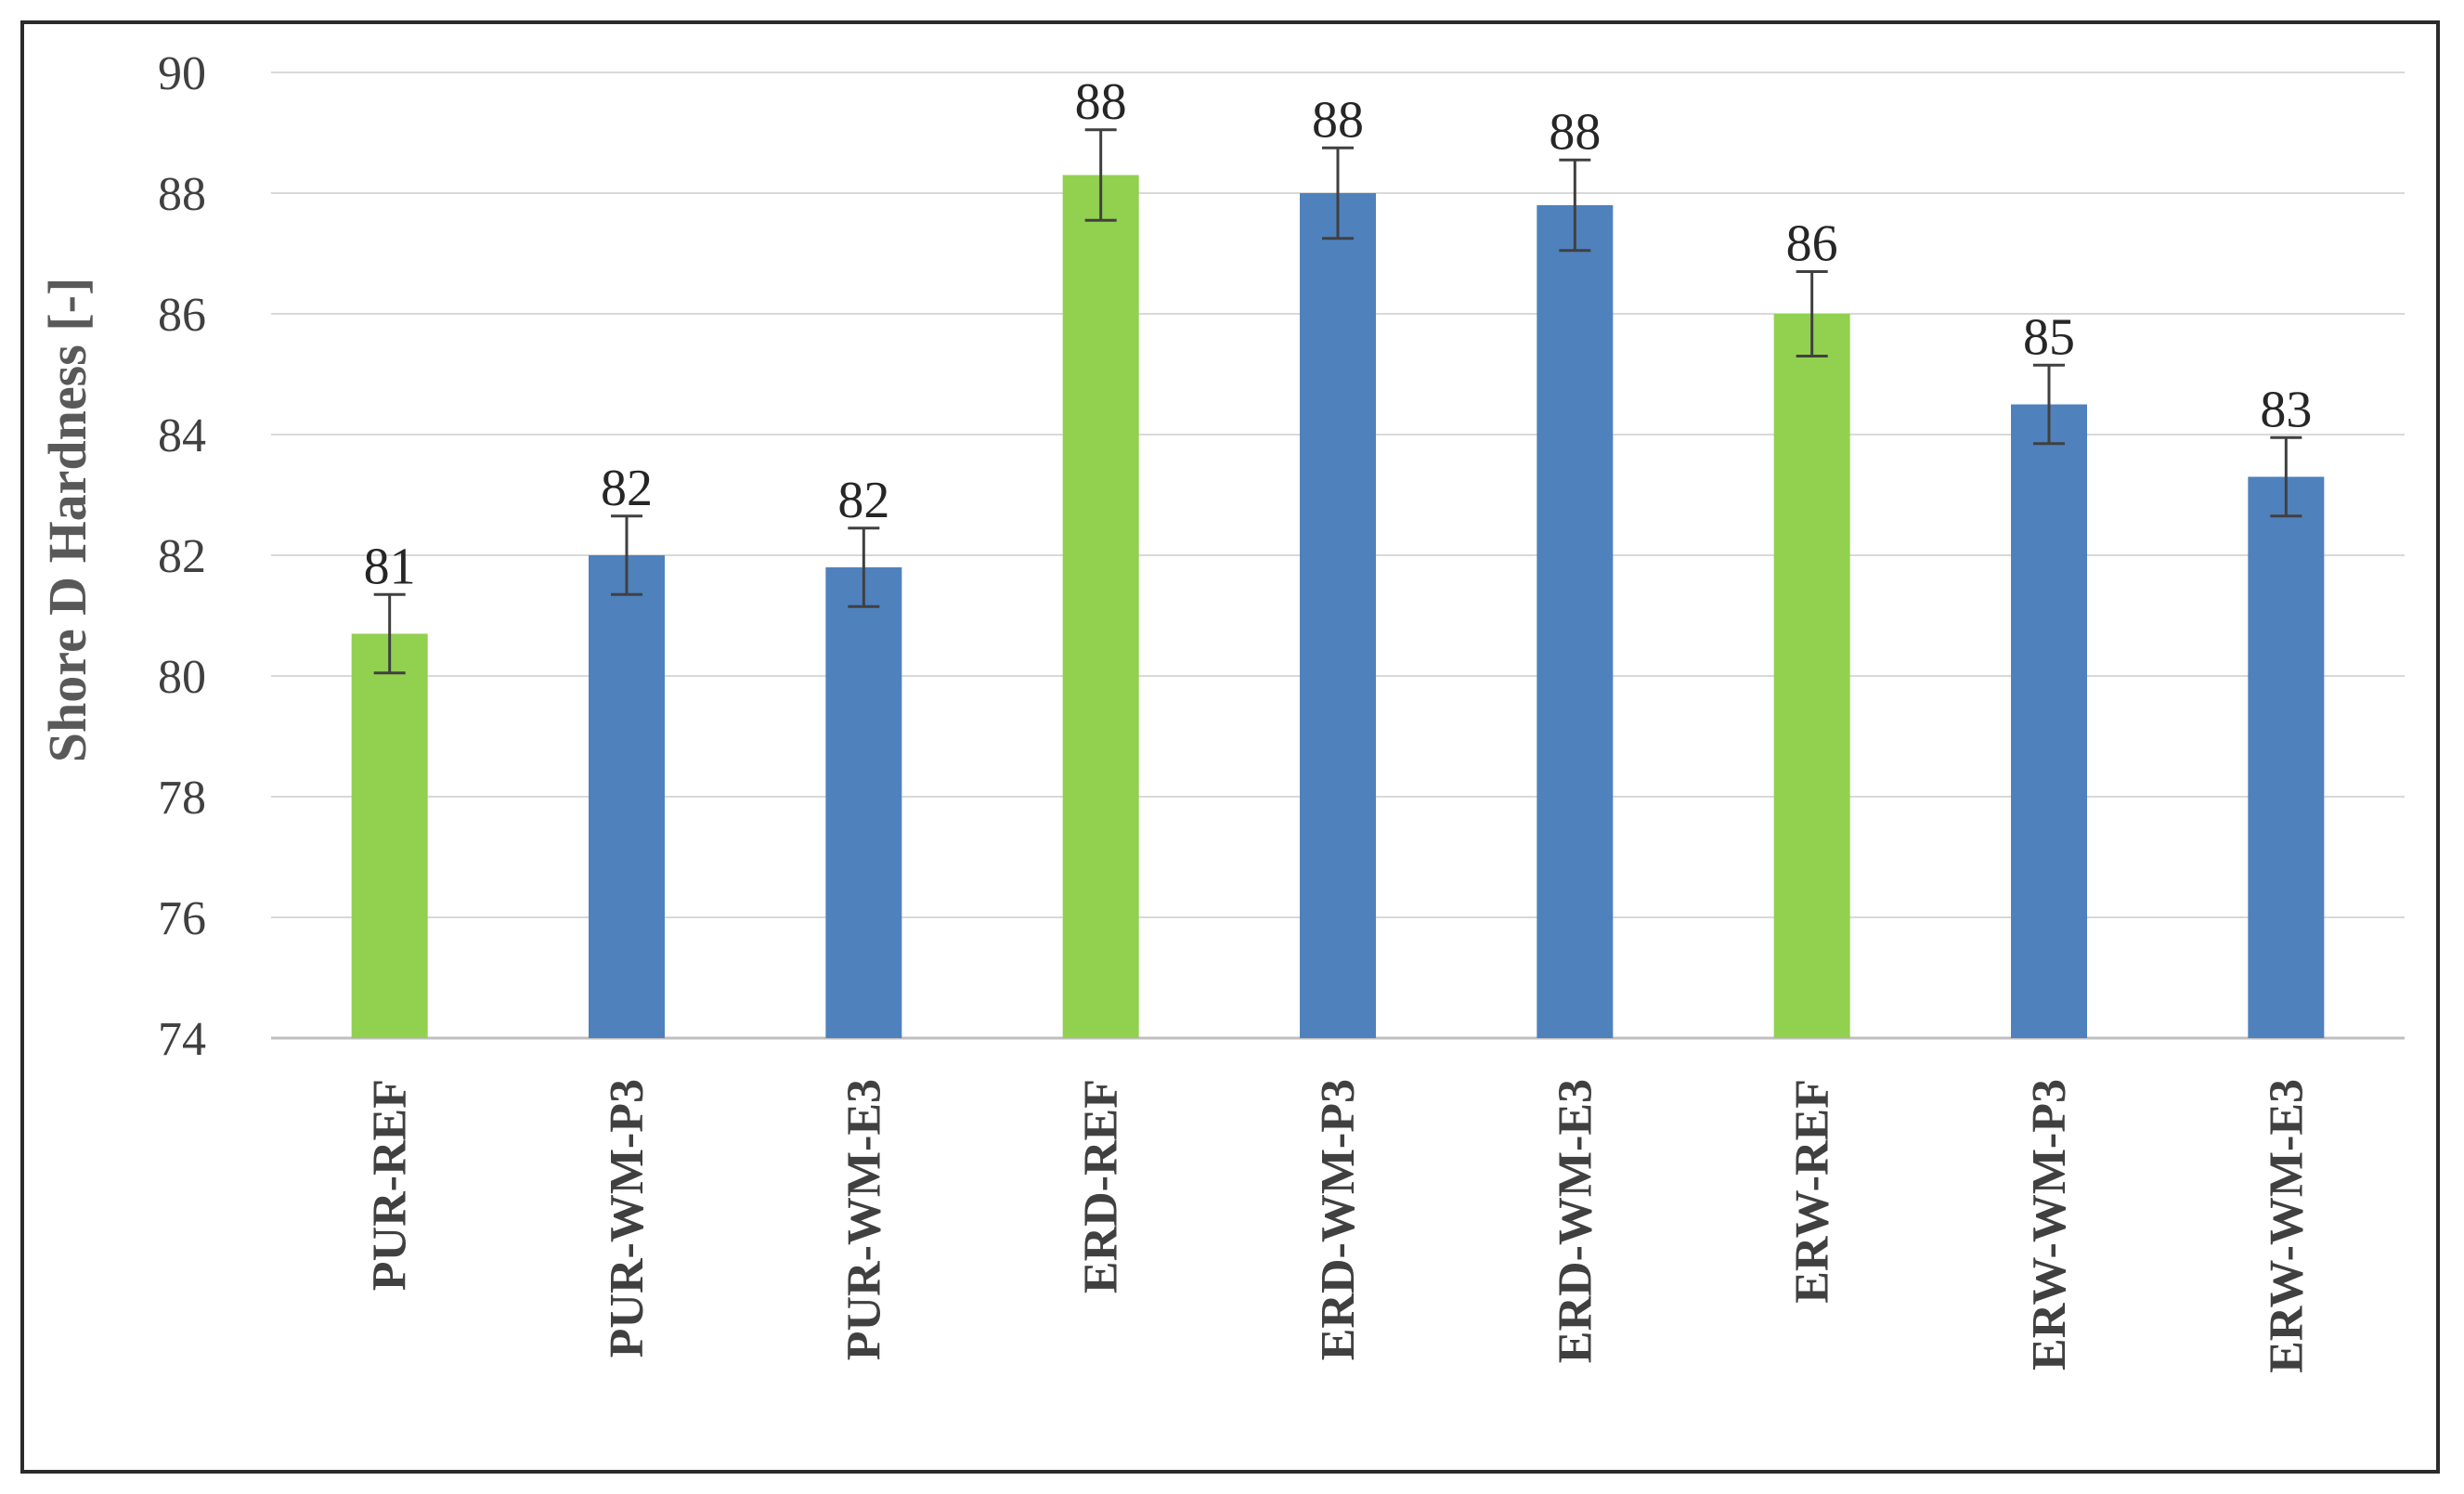  Describe the element at coordinates (2049, 1225) in the screenshot. I see `x-tick-label: ERW-WM-P3` at that location.